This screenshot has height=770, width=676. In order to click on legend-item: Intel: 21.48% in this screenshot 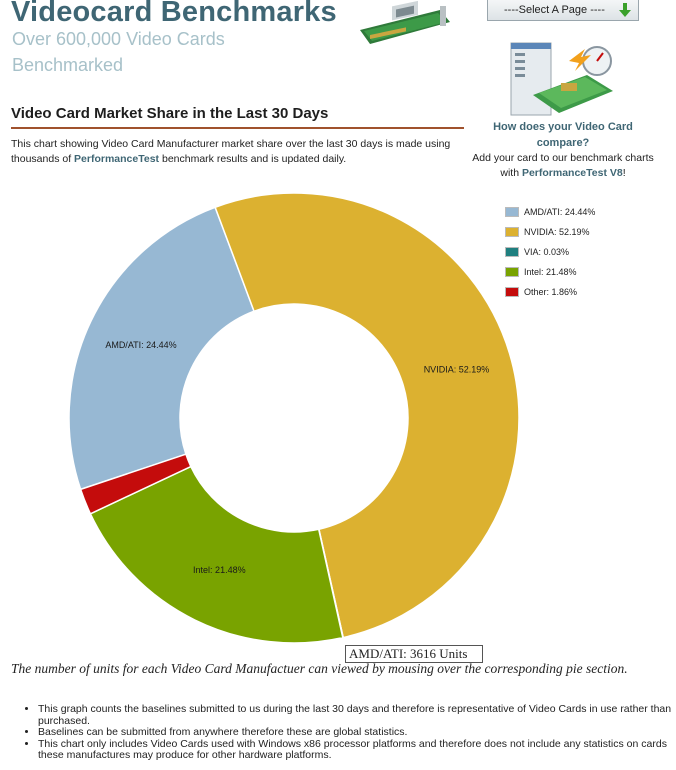, I will do `click(550, 272)`.